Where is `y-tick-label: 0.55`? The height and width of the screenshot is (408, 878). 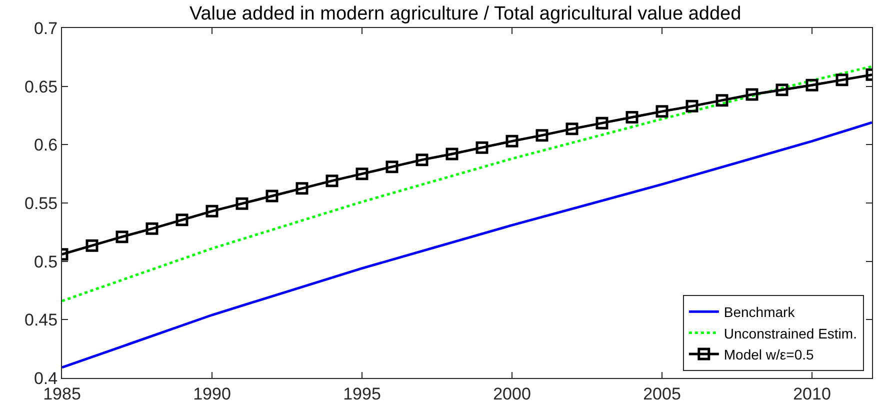
y-tick-label: 0.55 is located at coordinates (41, 203).